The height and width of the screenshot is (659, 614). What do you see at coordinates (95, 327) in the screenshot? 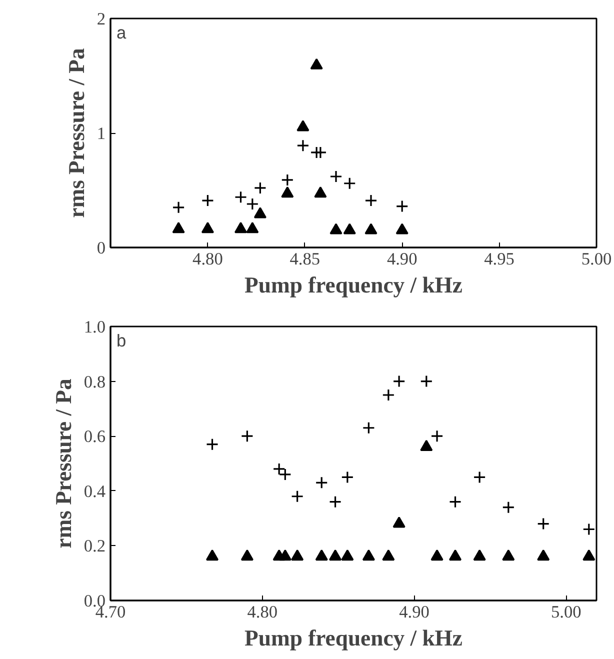
I see `y-tick-label: 1.0` at bounding box center [95, 327].